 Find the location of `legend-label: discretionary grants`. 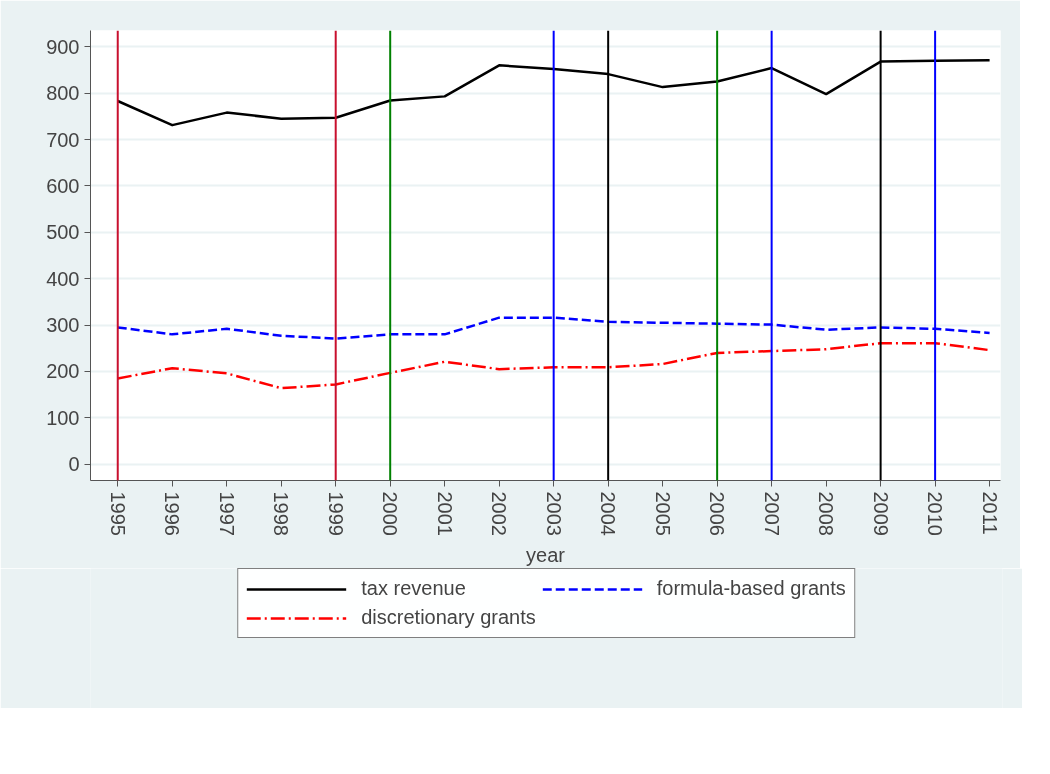

legend-label: discretionary grants is located at coordinates (448, 617).